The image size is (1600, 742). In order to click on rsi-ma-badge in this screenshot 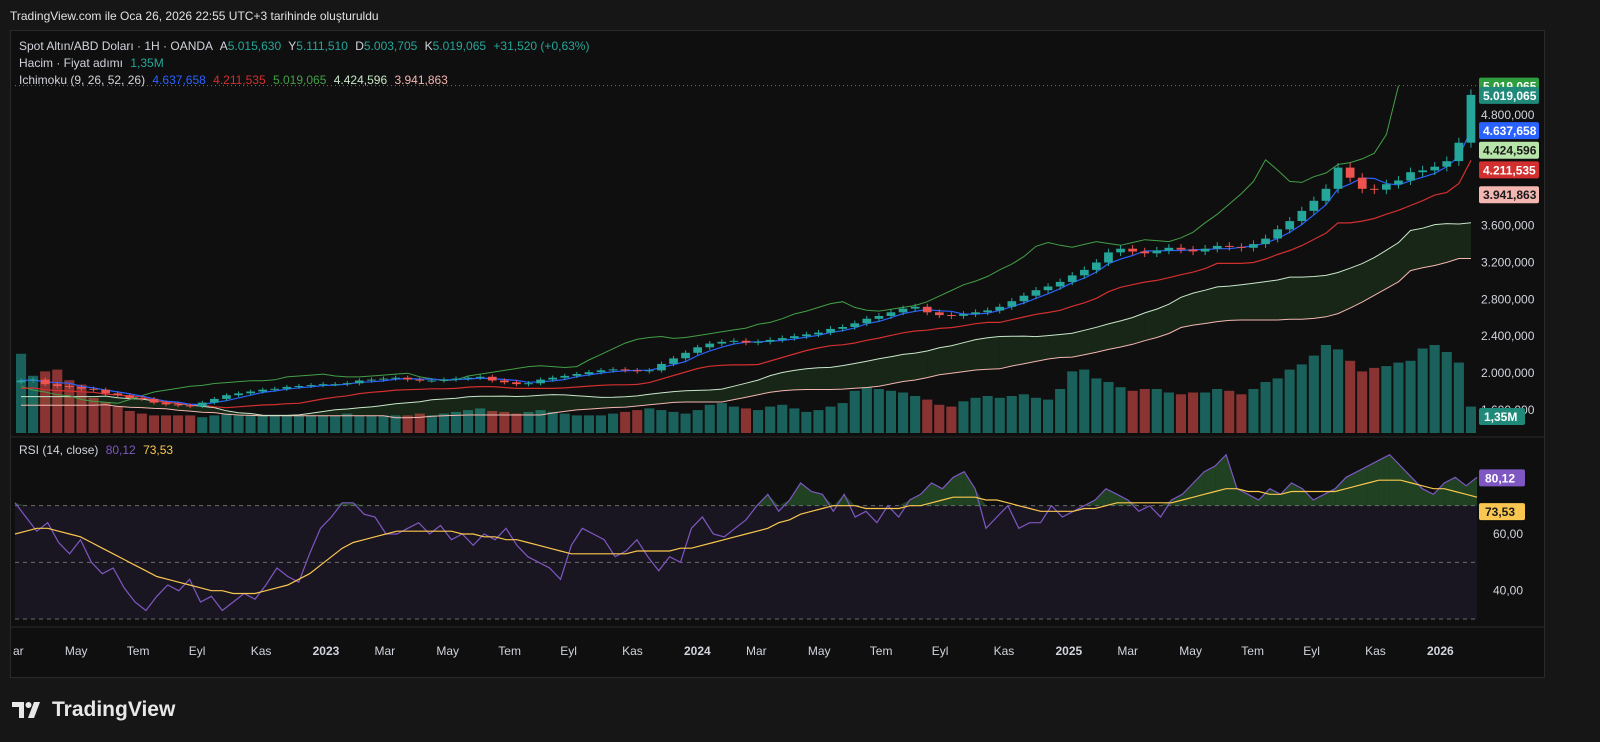, I will do `click(1502, 512)`.